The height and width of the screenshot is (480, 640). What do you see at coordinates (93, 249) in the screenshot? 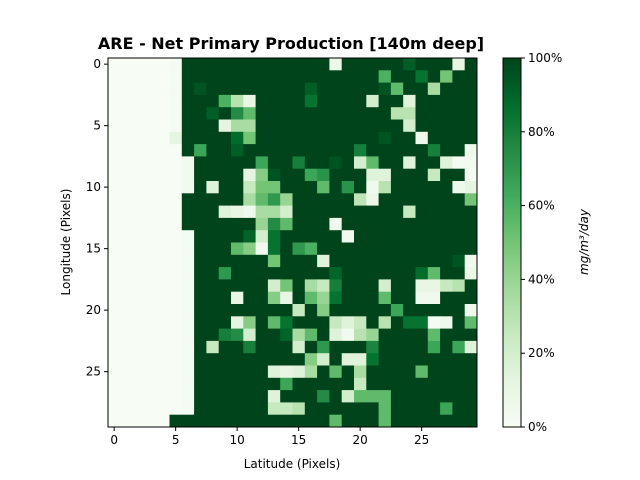
I see `y-tick-label: 15` at bounding box center [93, 249].